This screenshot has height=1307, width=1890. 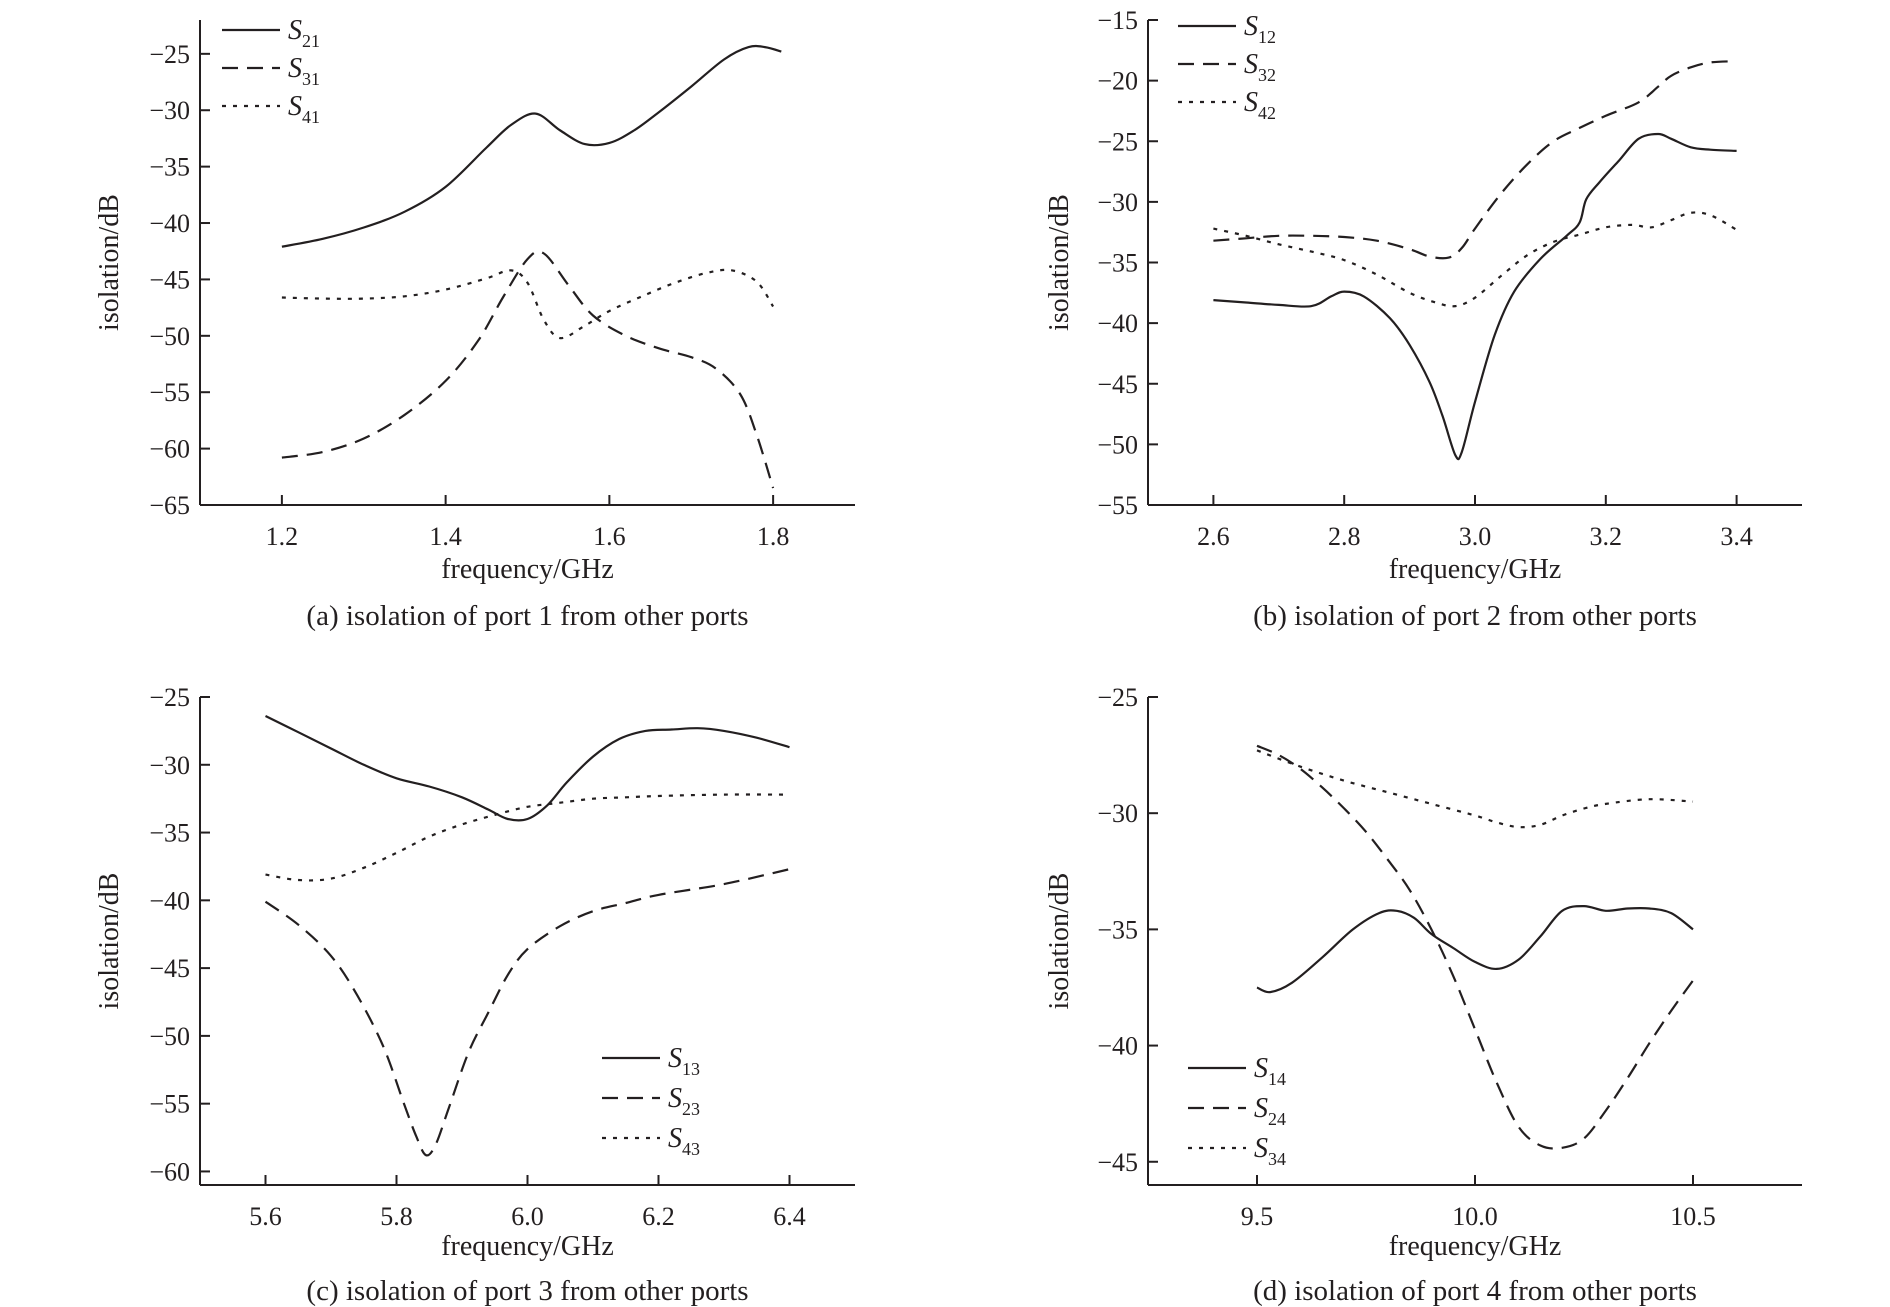 I want to click on legend-label: S13, so click(x=684, y=1061).